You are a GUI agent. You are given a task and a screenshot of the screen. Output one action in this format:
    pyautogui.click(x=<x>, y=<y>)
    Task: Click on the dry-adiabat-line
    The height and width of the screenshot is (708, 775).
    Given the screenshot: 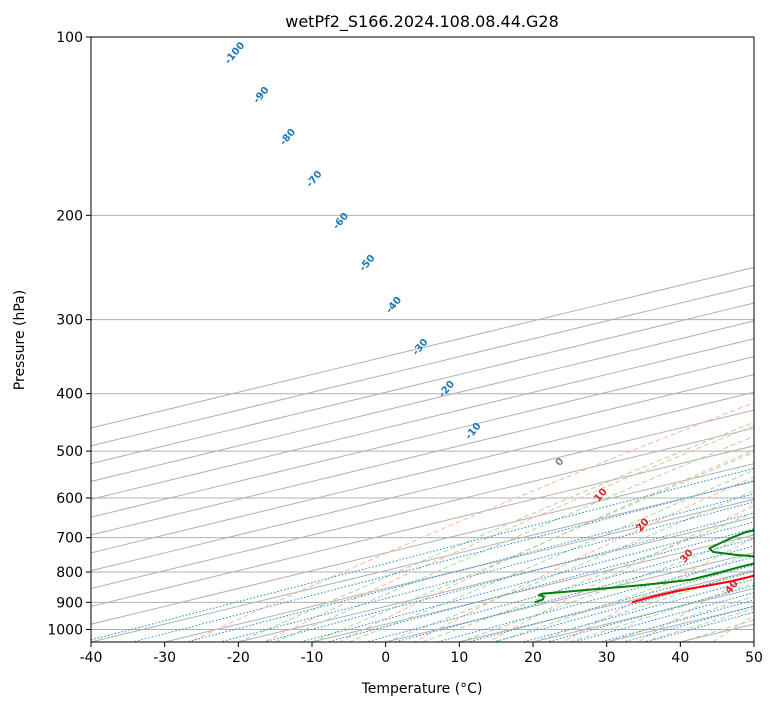 What is the action you would take?
    pyautogui.click(x=583, y=559)
    